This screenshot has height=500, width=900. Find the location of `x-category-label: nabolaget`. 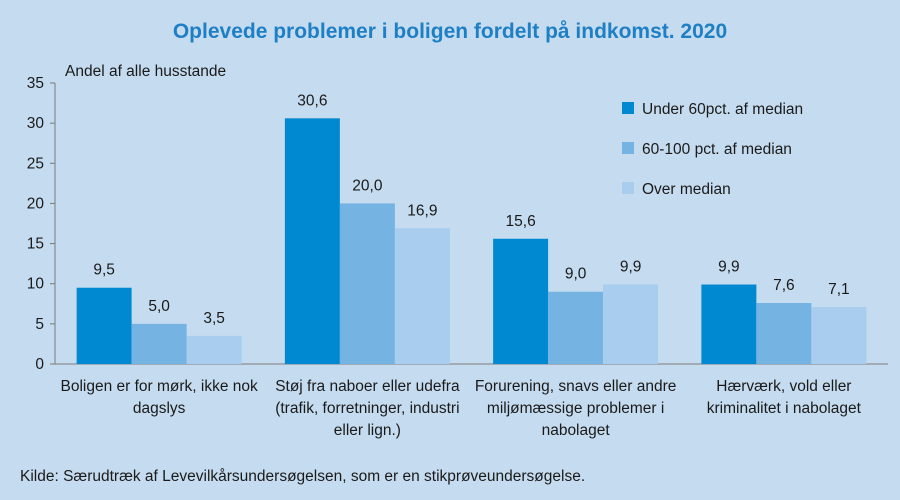

x-category-label: nabolaget is located at coordinates (576, 430).